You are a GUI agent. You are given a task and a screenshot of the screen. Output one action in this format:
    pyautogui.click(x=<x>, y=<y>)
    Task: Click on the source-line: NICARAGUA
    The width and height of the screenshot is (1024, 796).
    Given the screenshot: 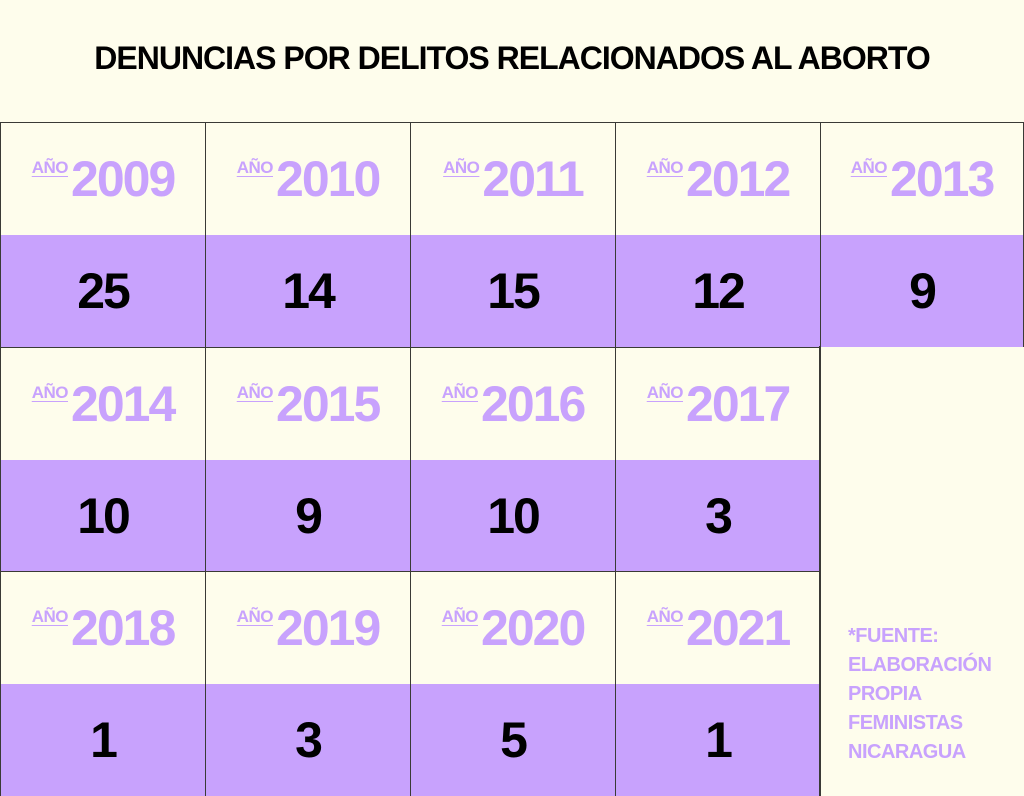 What is the action you would take?
    pyautogui.click(x=907, y=752)
    